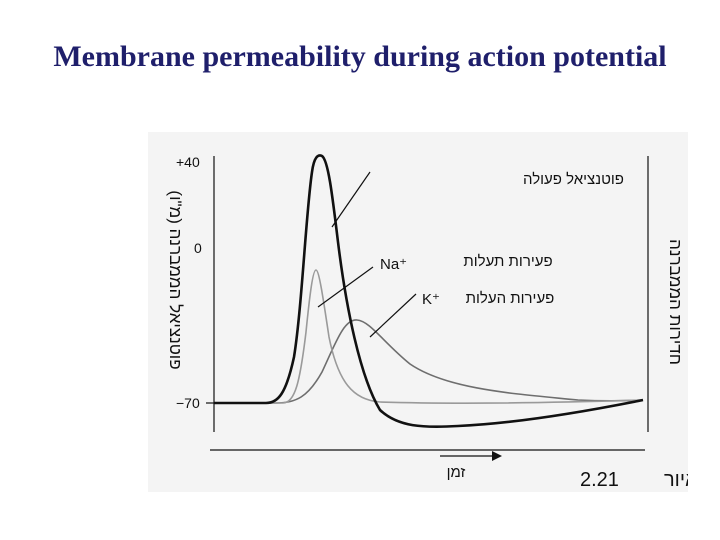 This screenshot has width=720, height=540. I want to click on na-permeability-curve, so click(429, 336).